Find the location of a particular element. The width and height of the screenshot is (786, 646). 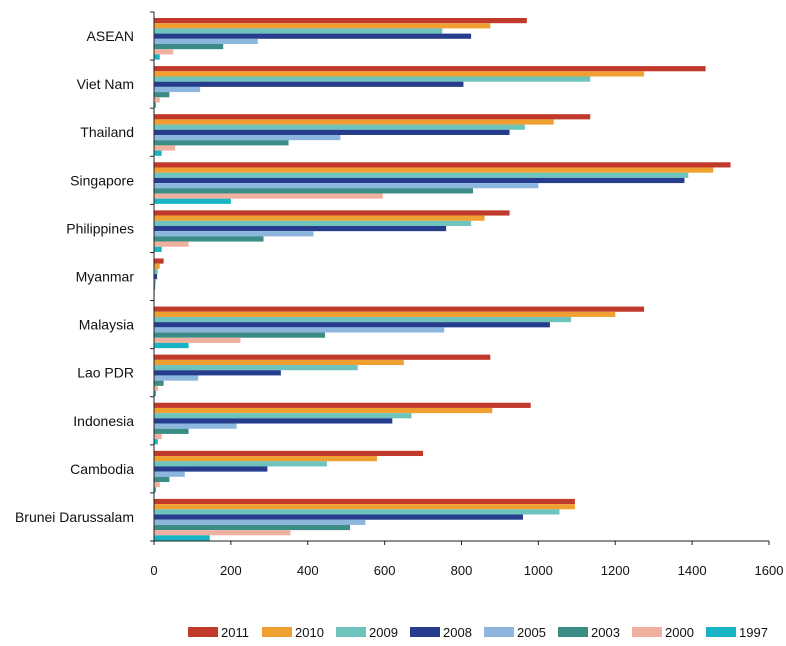

bar-thailand-2011 is located at coordinates (372, 117).